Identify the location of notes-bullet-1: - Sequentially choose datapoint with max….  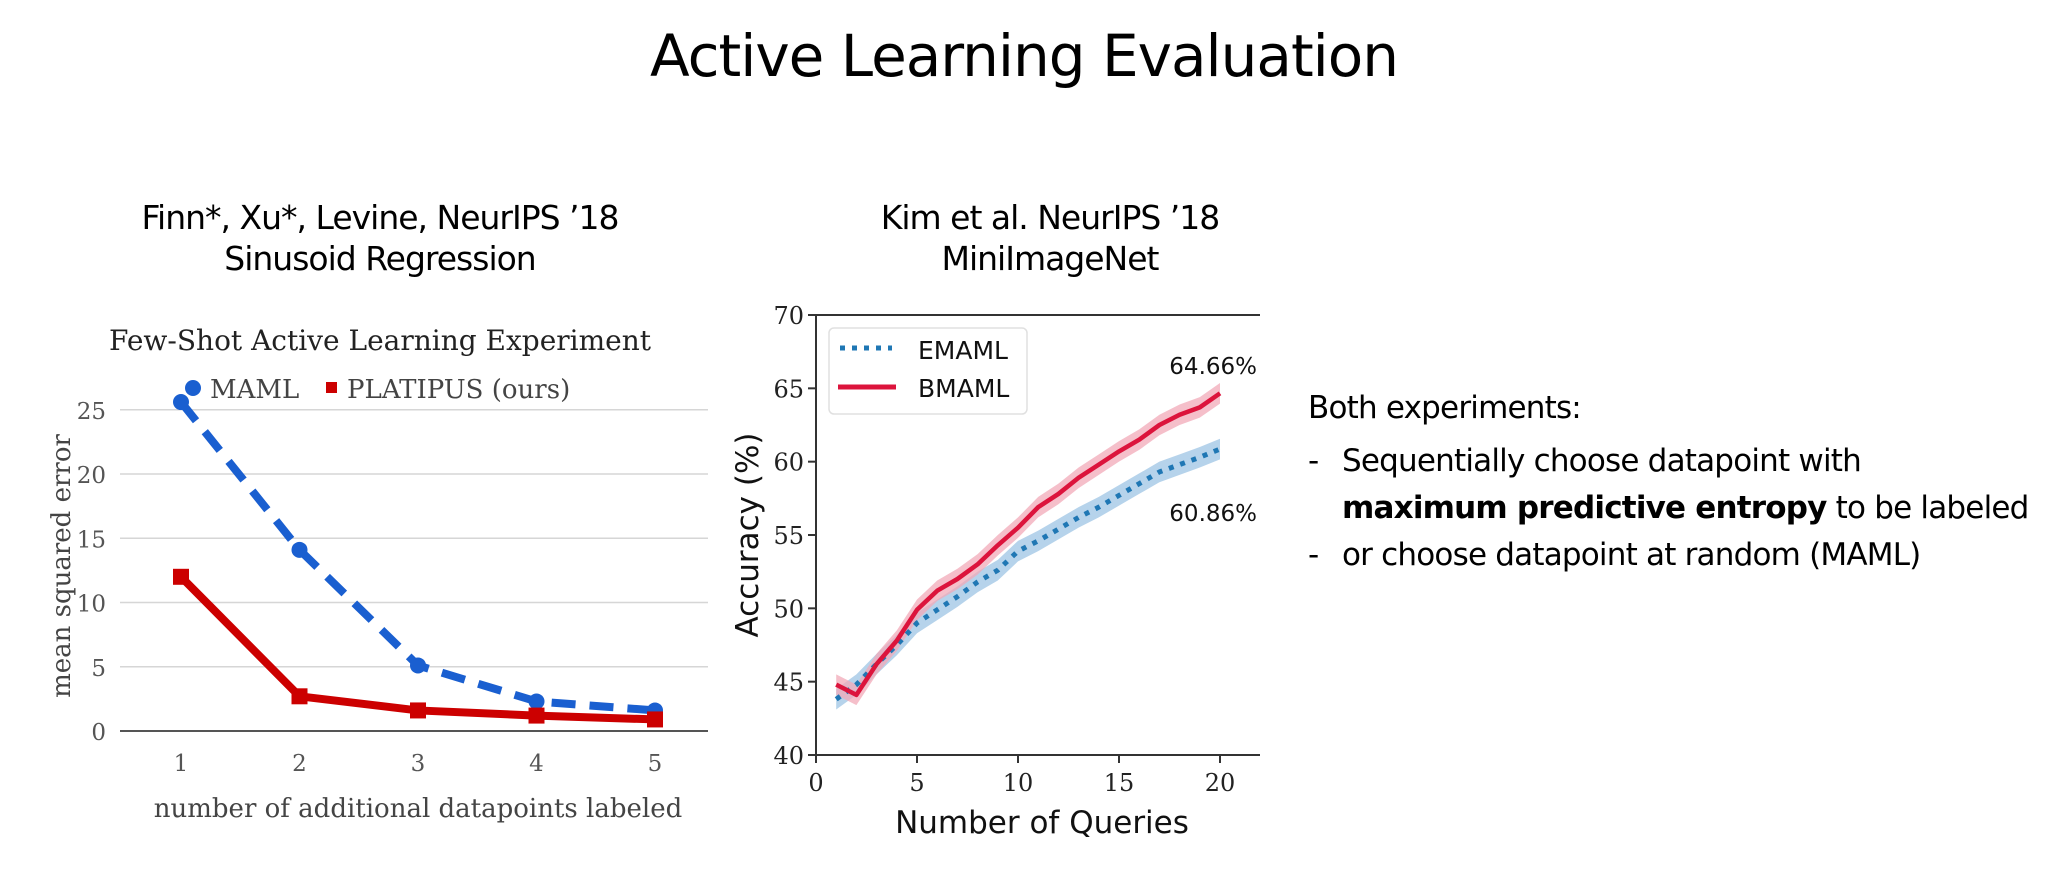
(1668, 485).